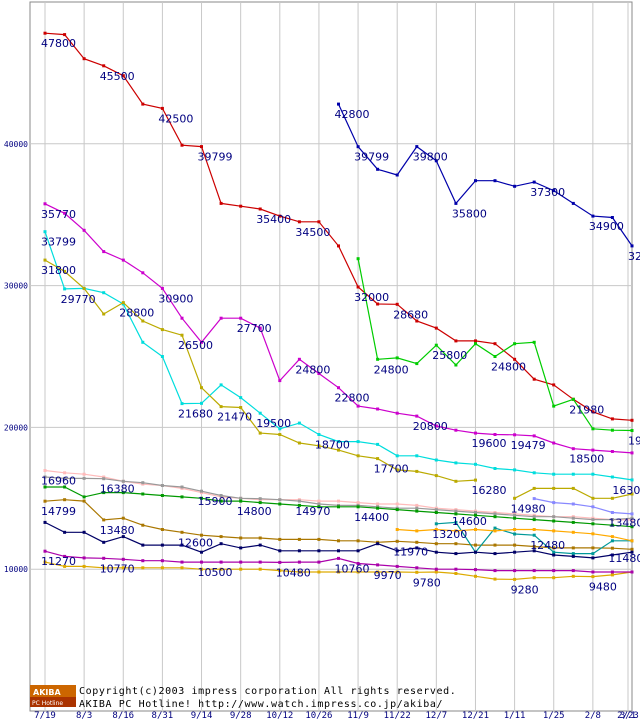  What do you see at coordinates (554, 715) in the screenshot?
I see `x-tick-label: 1/25` at bounding box center [554, 715].